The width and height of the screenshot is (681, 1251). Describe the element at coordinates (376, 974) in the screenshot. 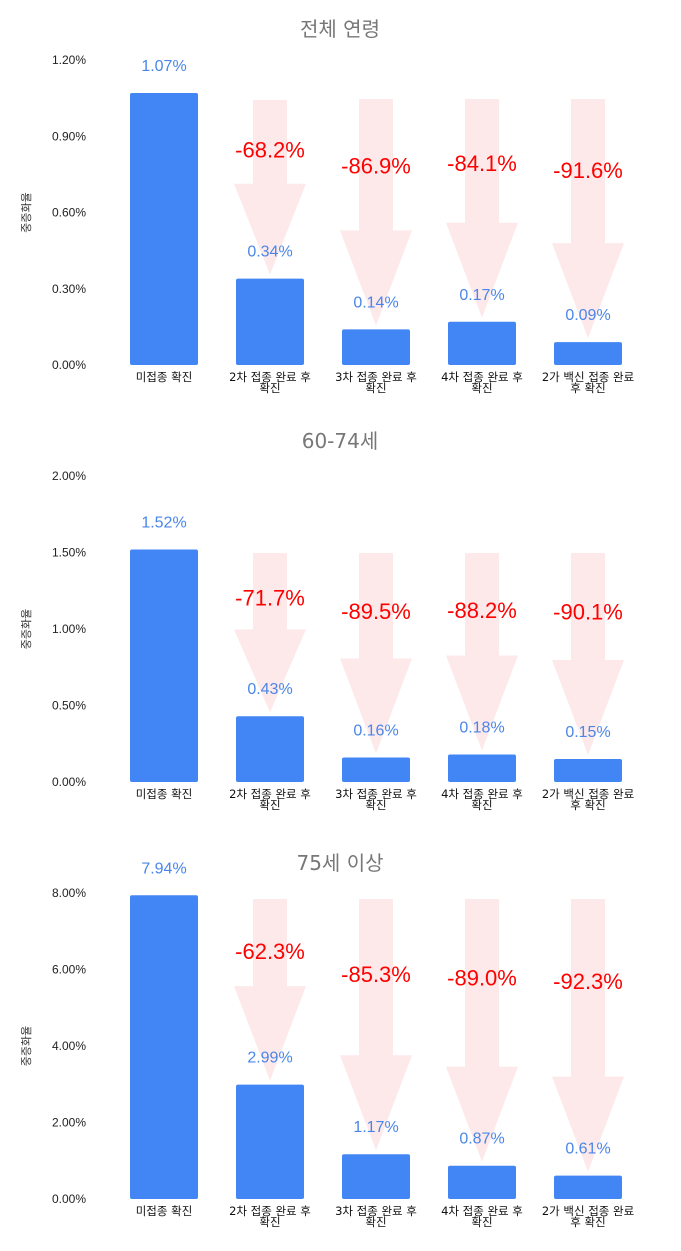

I see `change-percent-label: -85.3%` at that location.